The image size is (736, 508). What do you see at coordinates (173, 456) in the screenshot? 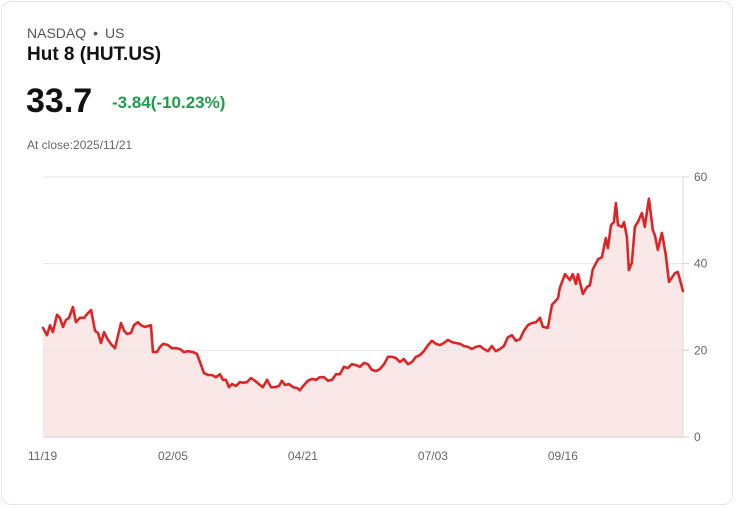
I see `x-tick-label: 02/05` at bounding box center [173, 456].